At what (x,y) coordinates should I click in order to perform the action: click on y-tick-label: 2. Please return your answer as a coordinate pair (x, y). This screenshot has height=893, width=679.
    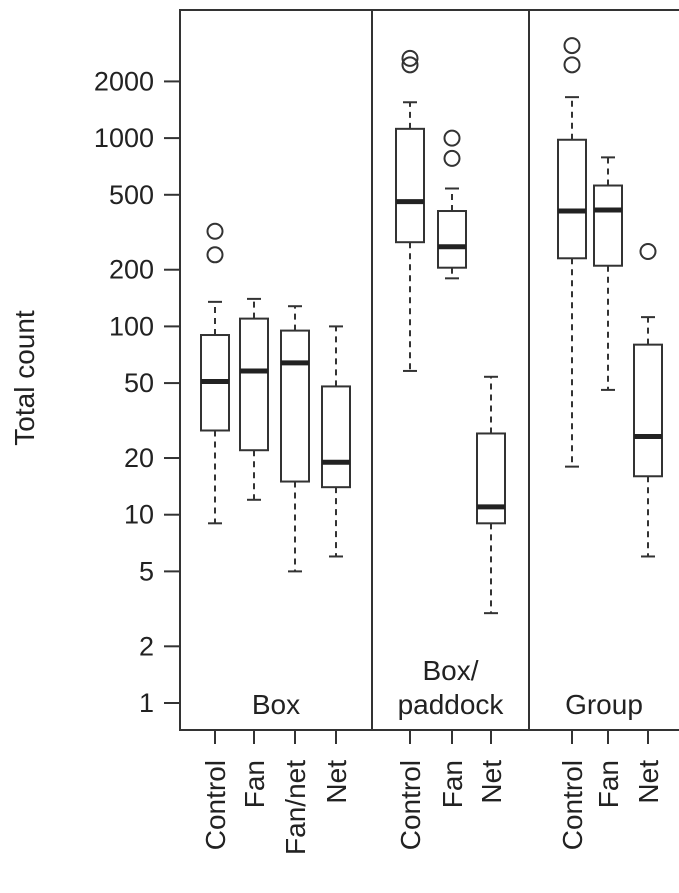
    Looking at the image, I should click on (146, 646).